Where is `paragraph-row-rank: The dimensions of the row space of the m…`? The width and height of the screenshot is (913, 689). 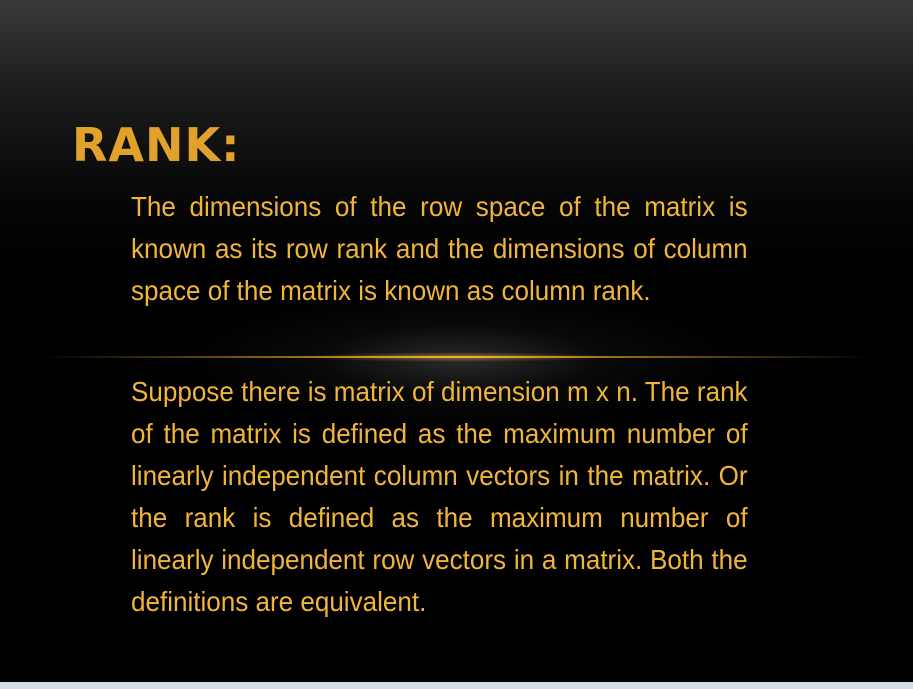
paragraph-row-rank: The dimensions of the row space of the m… is located at coordinates (439, 248).